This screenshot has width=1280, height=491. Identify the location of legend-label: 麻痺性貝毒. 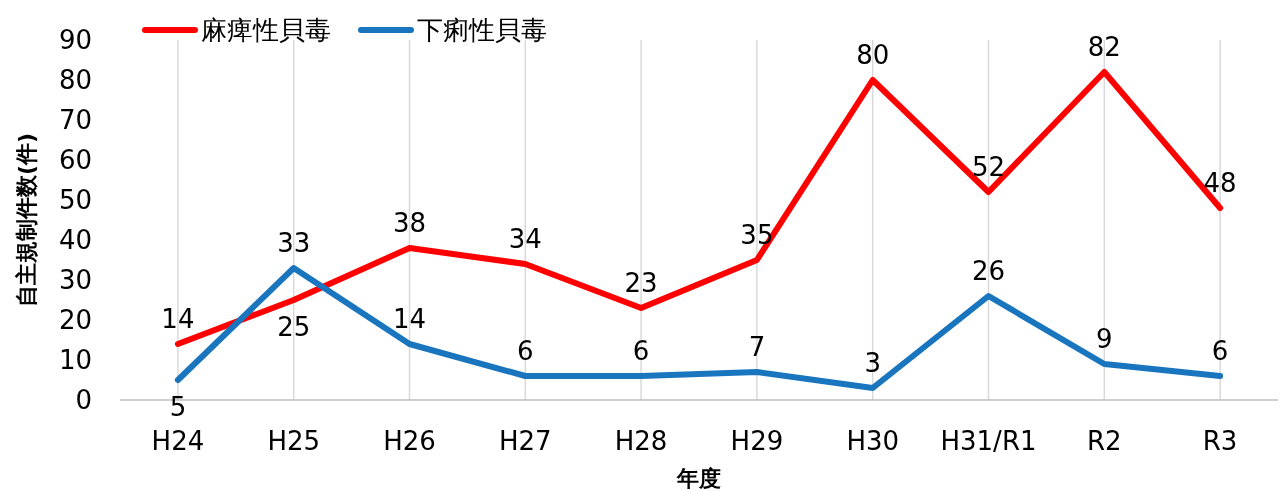
(266, 30).